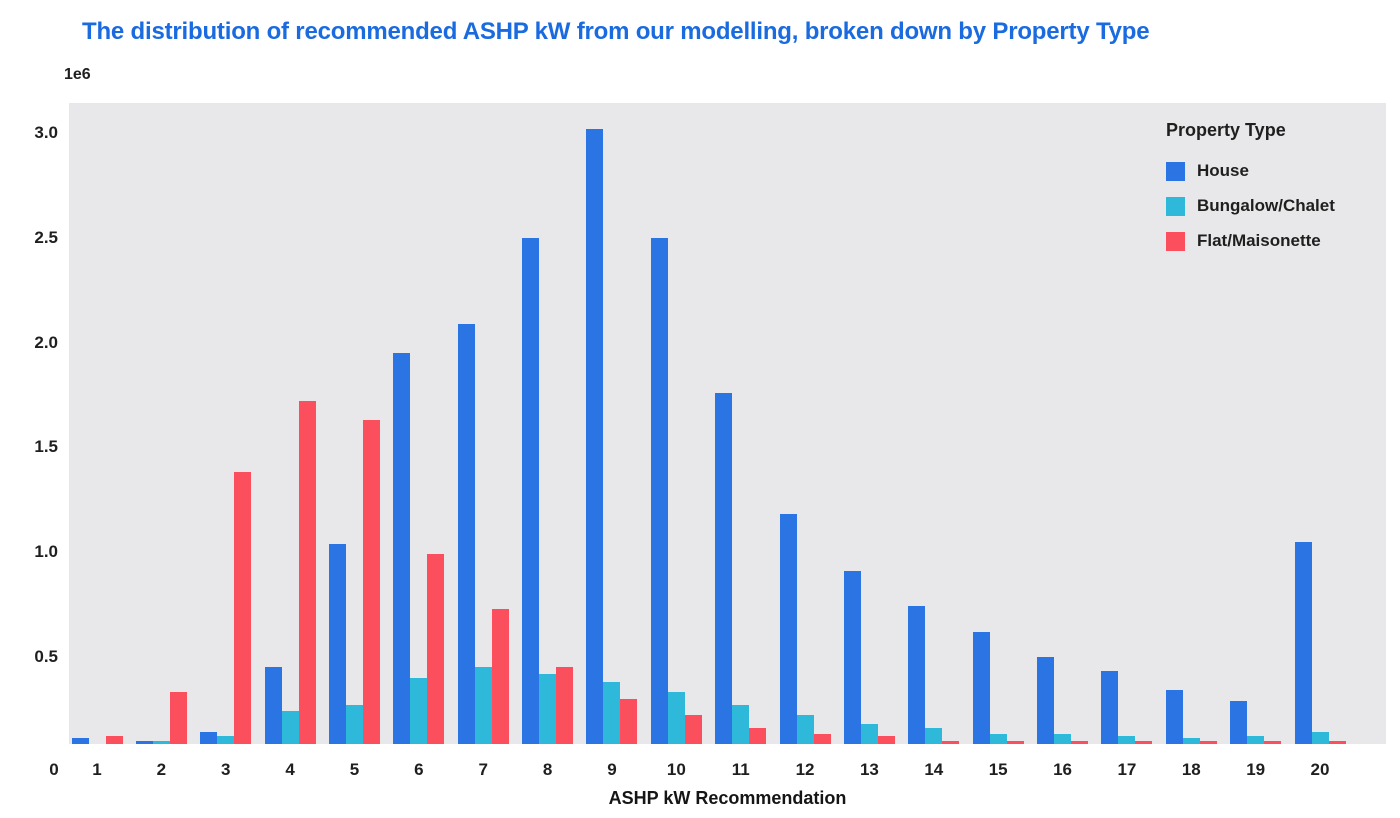  I want to click on x-tick-label: 13, so click(869, 769).